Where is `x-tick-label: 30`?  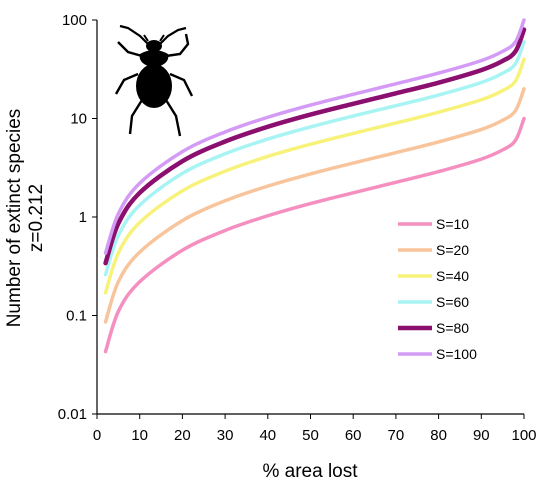 x-tick-label: 30 is located at coordinates (225, 435).